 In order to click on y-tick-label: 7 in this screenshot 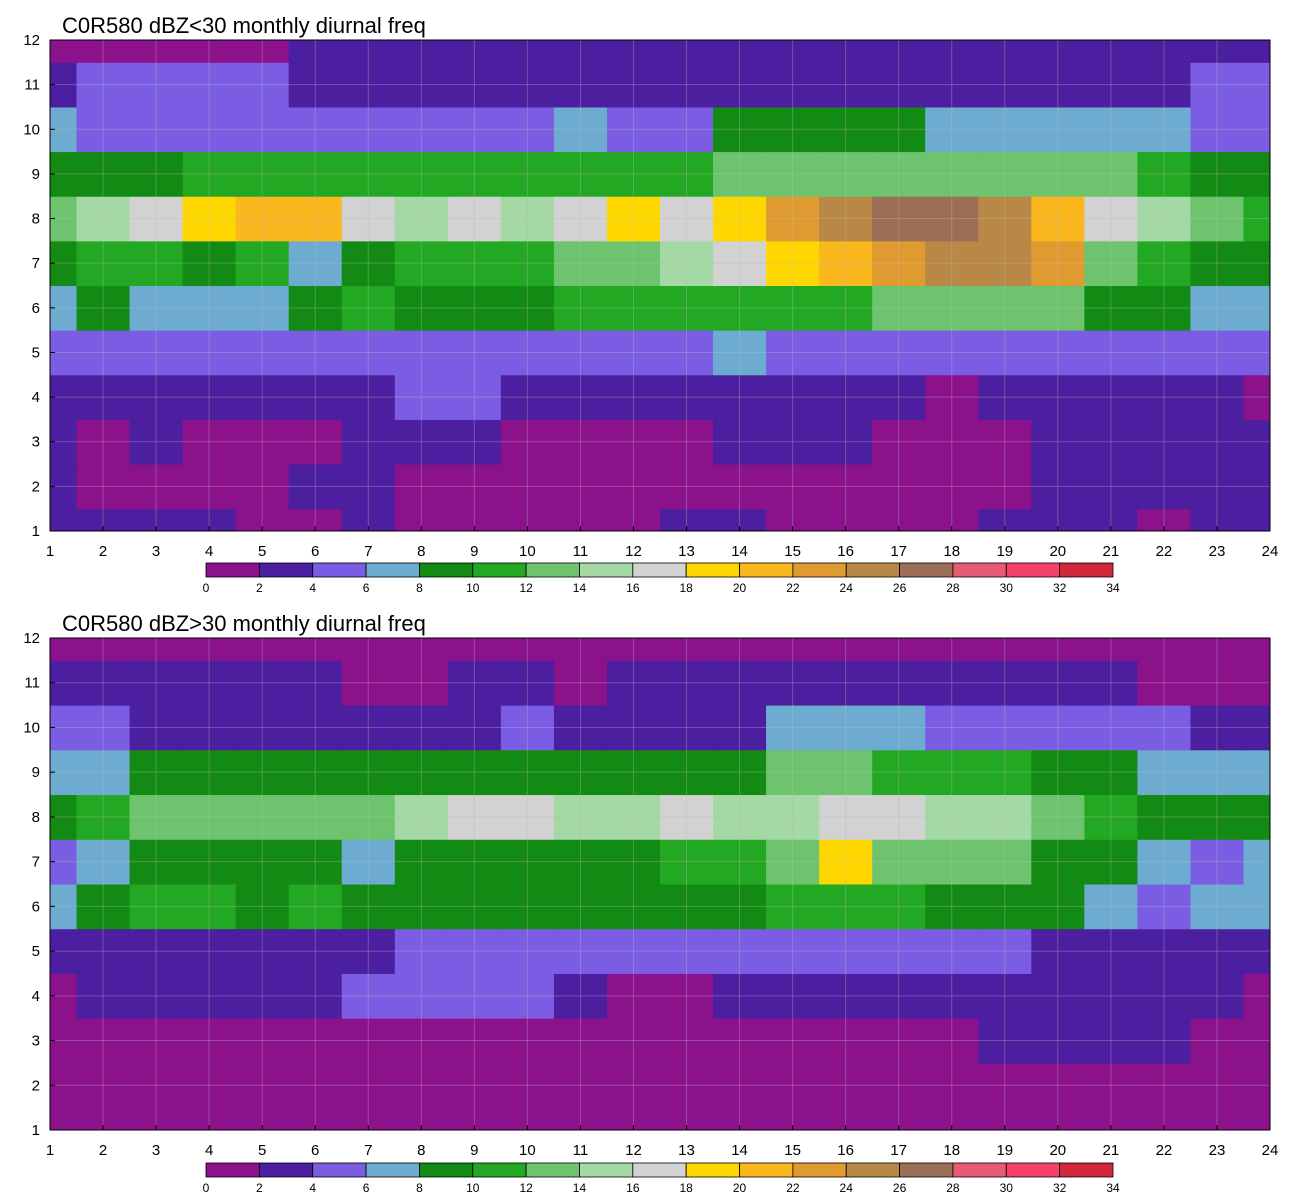, I will do `click(36, 862)`.